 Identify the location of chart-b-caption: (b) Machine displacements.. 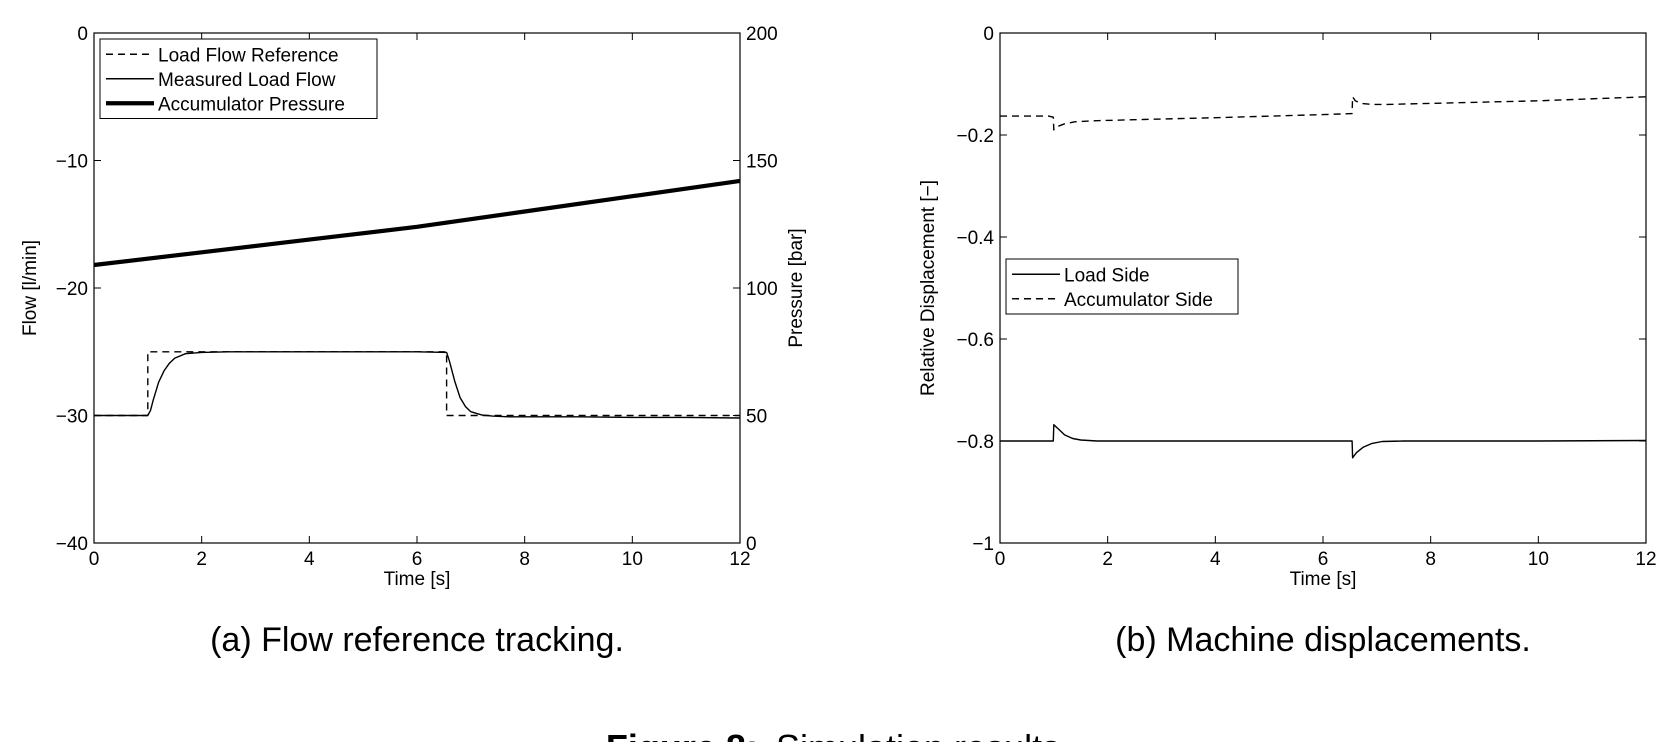
(1323, 640).